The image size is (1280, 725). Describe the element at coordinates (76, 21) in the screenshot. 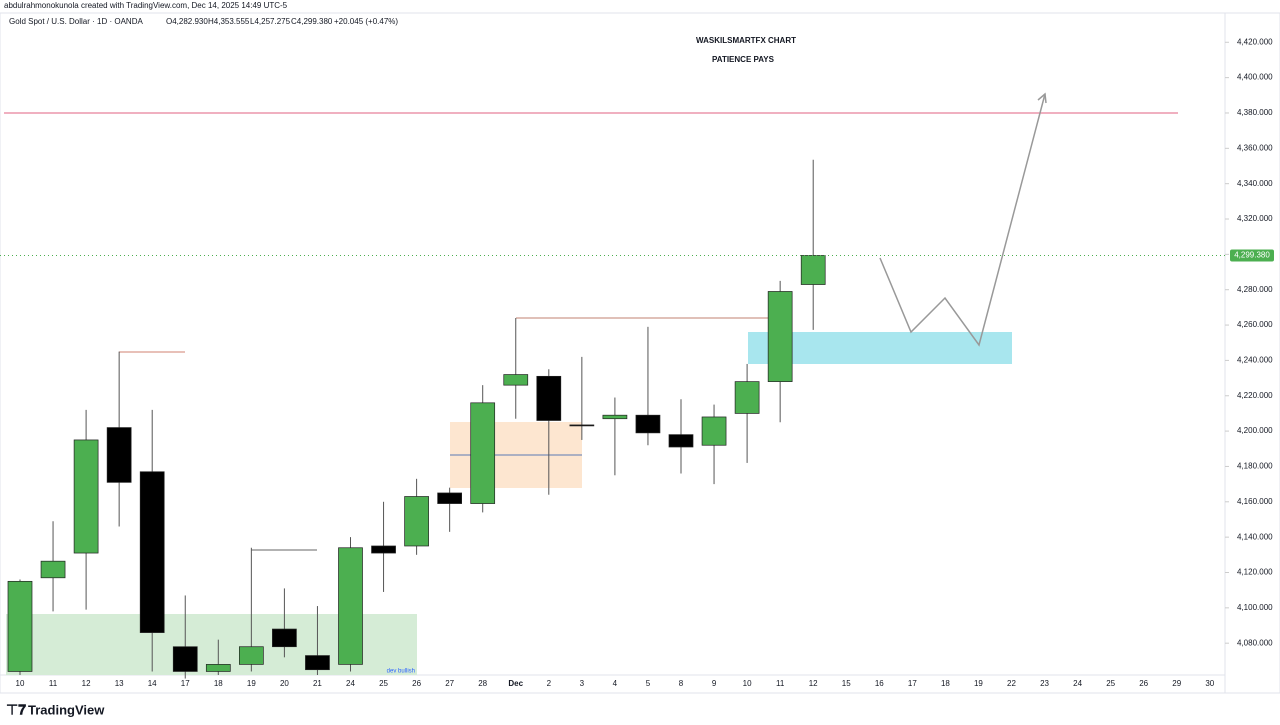

I see `symbol: Gold Spot / U.S. Dollar · 1D · OANDA` at that location.